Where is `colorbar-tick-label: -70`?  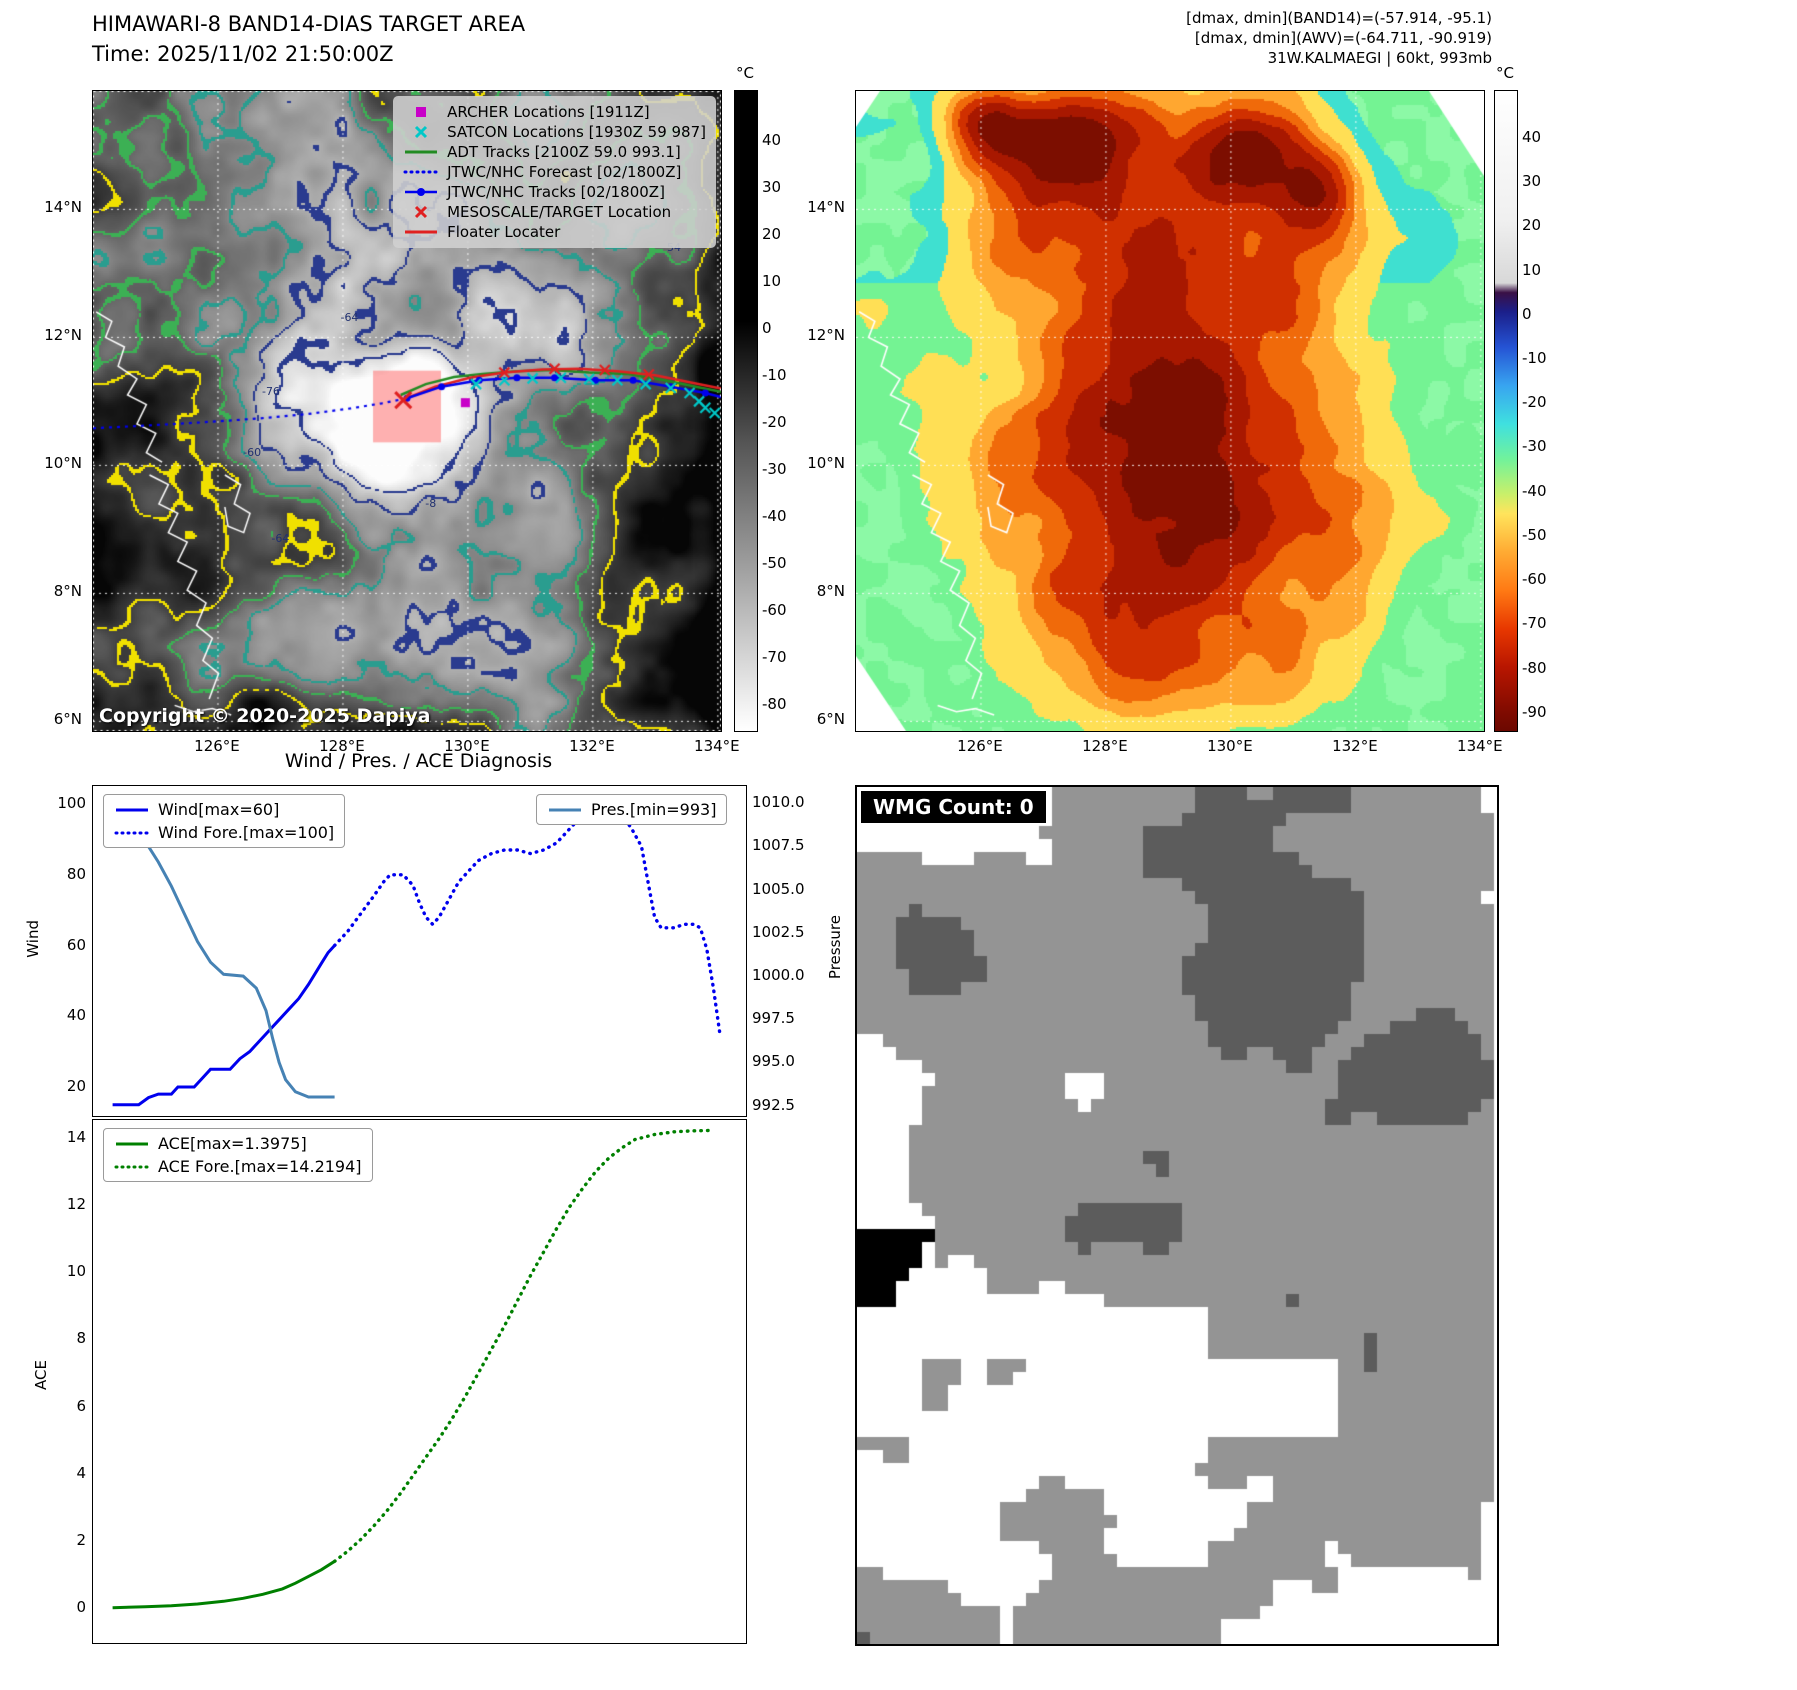 colorbar-tick-label: -70 is located at coordinates (774, 657).